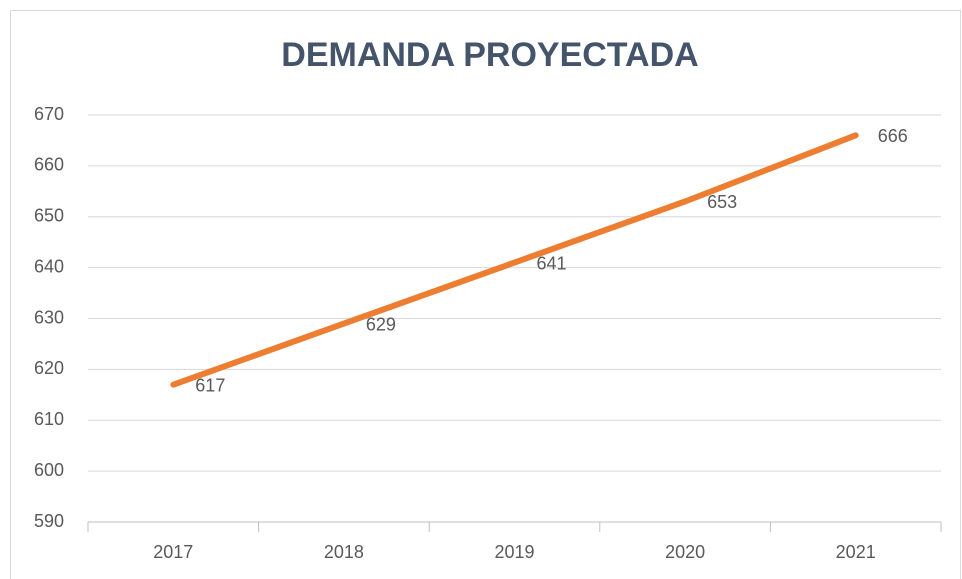 The height and width of the screenshot is (579, 962). Describe the element at coordinates (856, 552) in the screenshot. I see `x-tick-label: 2021` at that location.